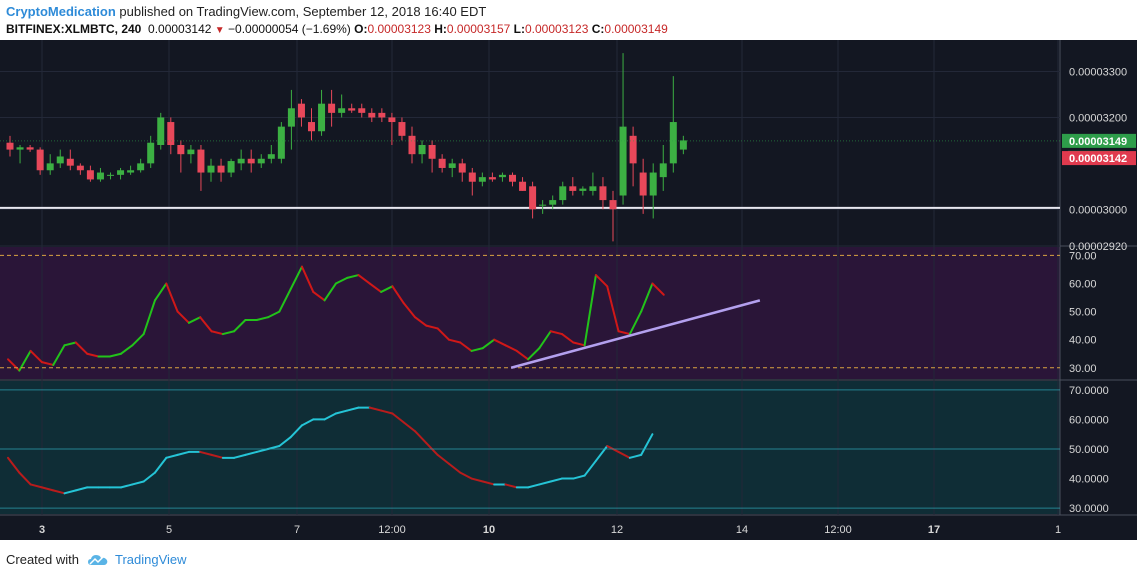 The image size is (1137, 578). I want to click on open-value: 0.00003123, so click(399, 29).